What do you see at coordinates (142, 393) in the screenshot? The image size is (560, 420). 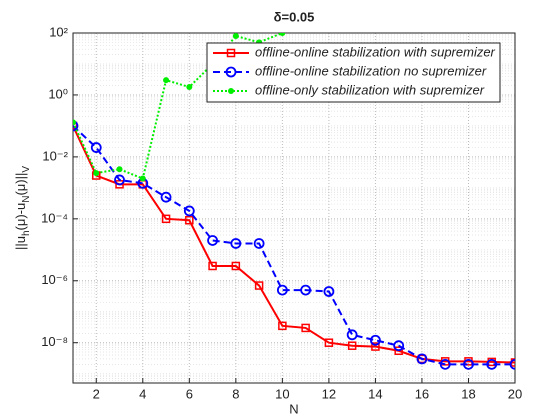 I see `x-tick-label: 4` at bounding box center [142, 393].